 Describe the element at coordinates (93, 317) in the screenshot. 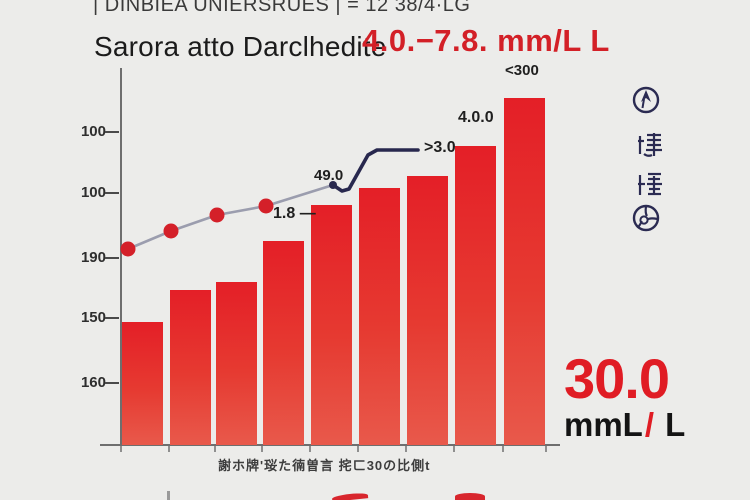

I see `y-tick-label: 150` at that location.